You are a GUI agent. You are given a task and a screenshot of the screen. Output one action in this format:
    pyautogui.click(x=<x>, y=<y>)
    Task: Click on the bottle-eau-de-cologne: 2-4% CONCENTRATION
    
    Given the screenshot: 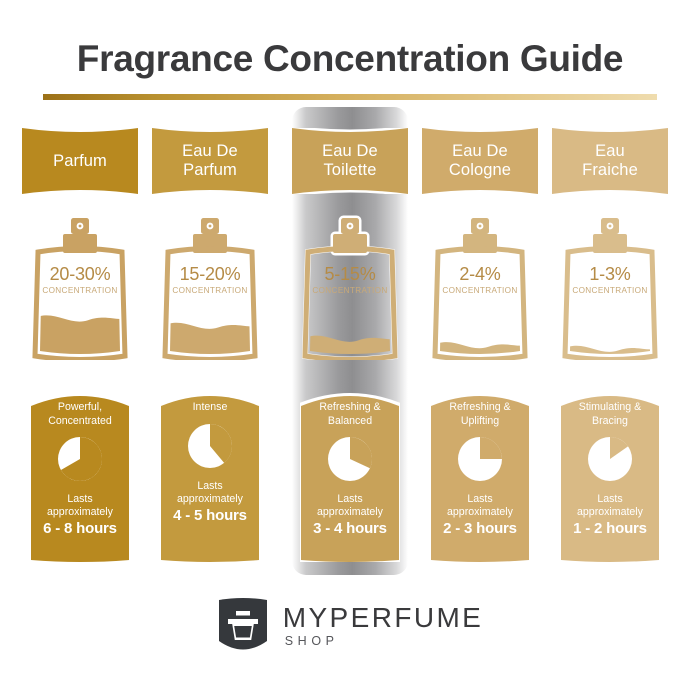 What is the action you would take?
    pyautogui.click(x=480, y=287)
    